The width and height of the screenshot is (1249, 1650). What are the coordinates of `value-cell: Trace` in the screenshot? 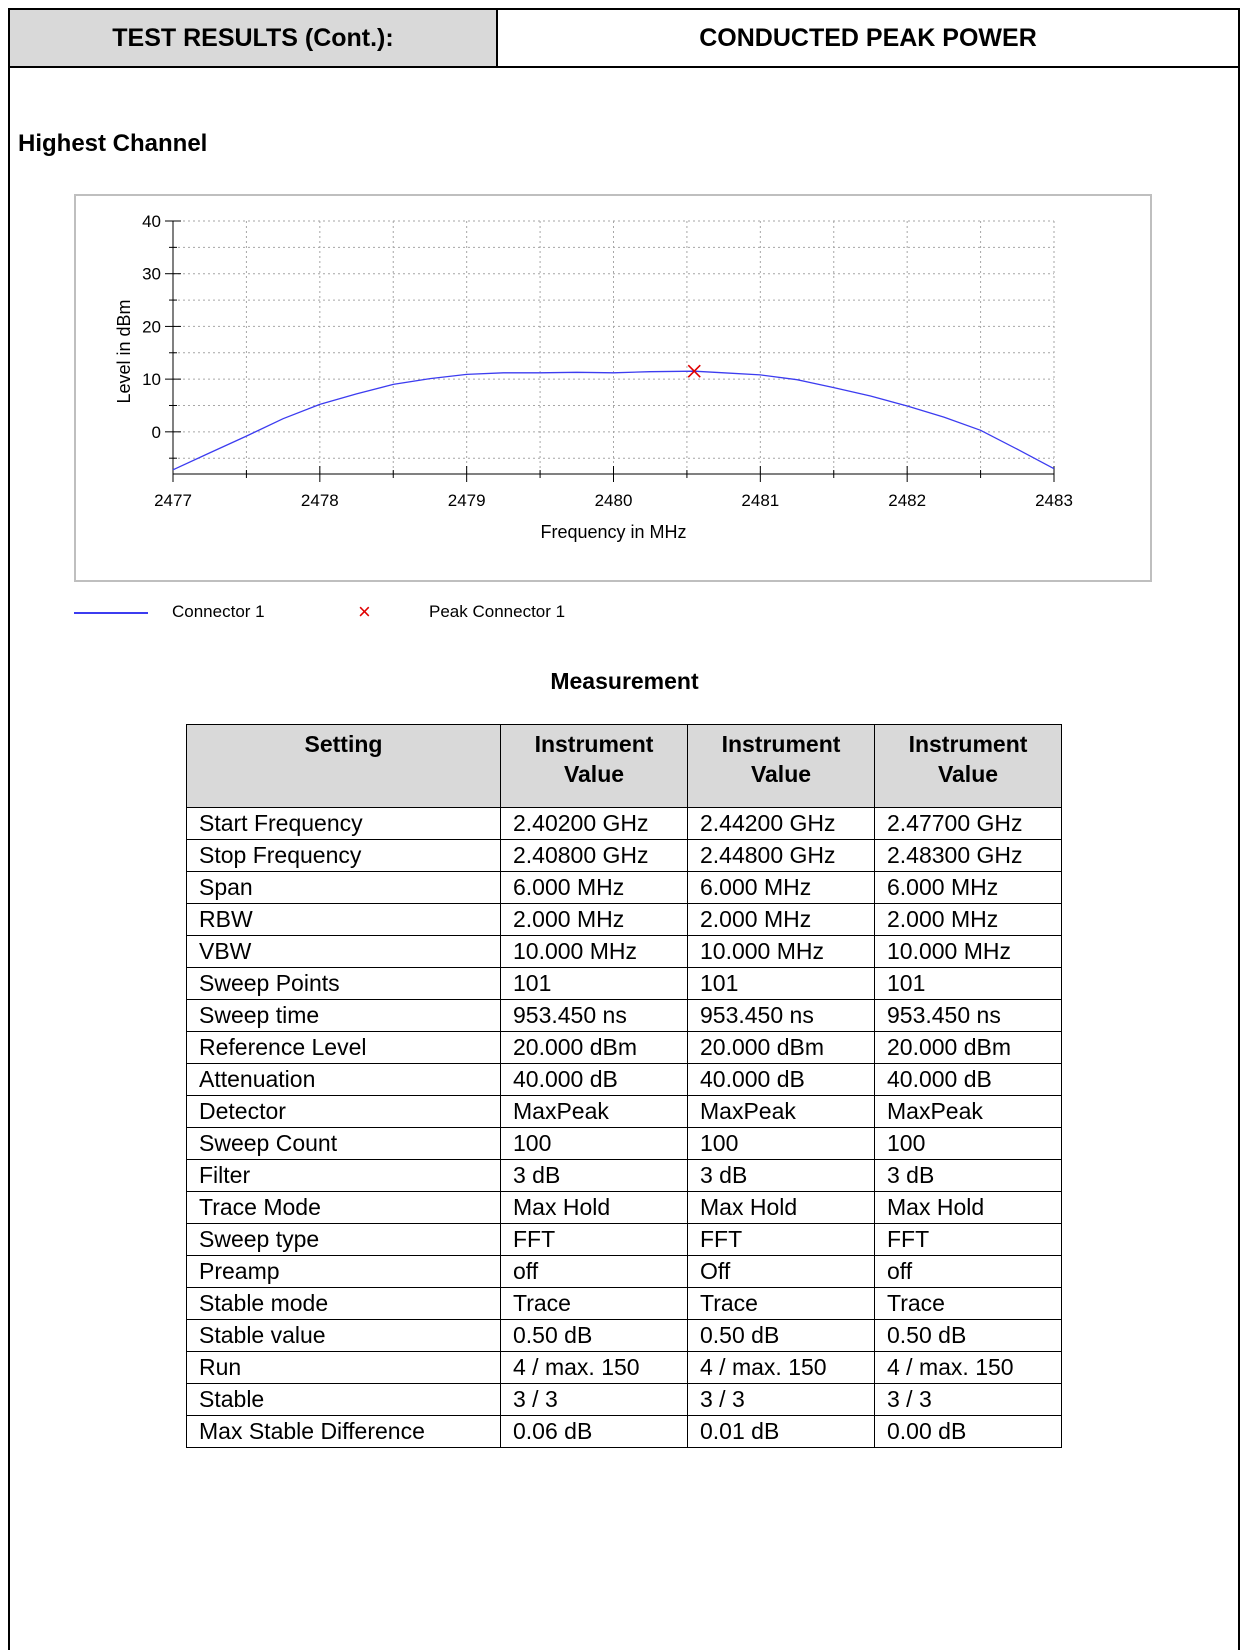 It's located at (594, 1303).